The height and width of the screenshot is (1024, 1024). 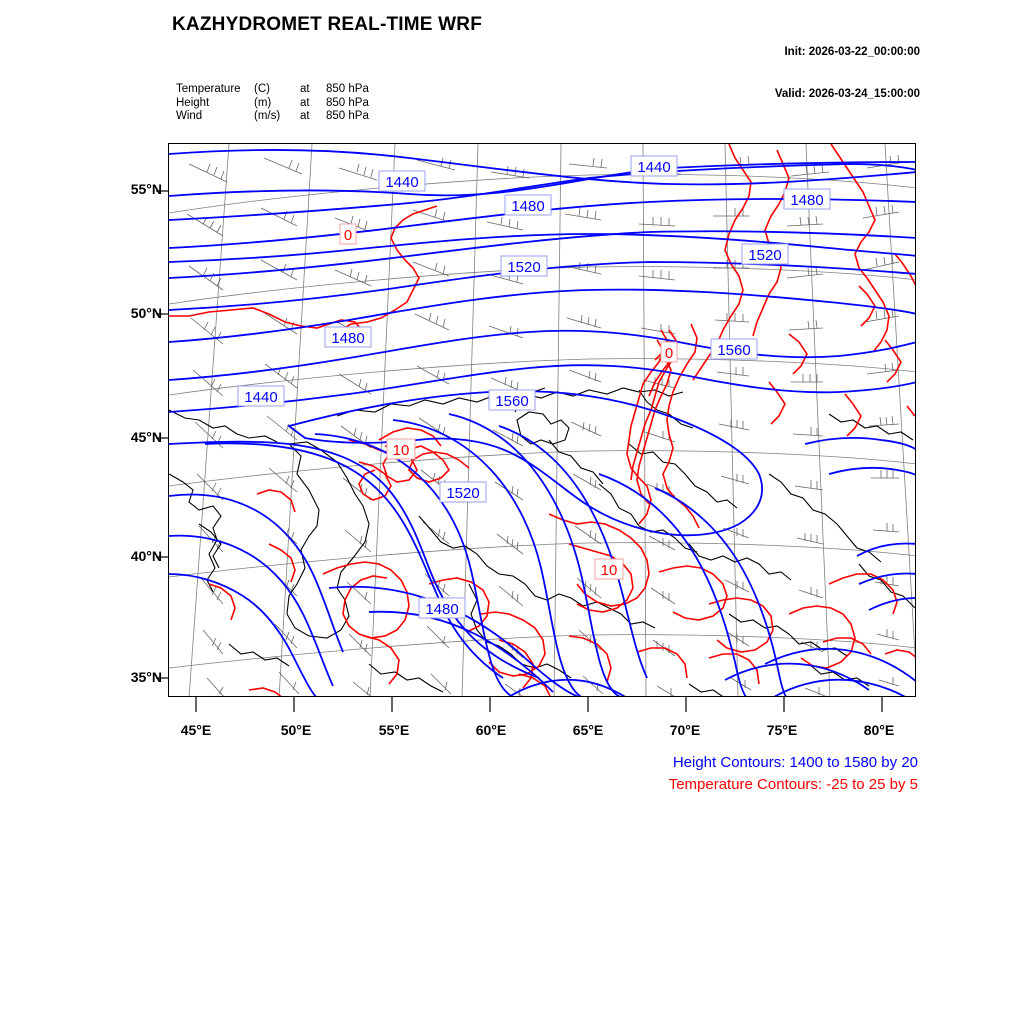 What do you see at coordinates (267, 116) in the screenshot?
I see `field-unit: (m/s)` at bounding box center [267, 116].